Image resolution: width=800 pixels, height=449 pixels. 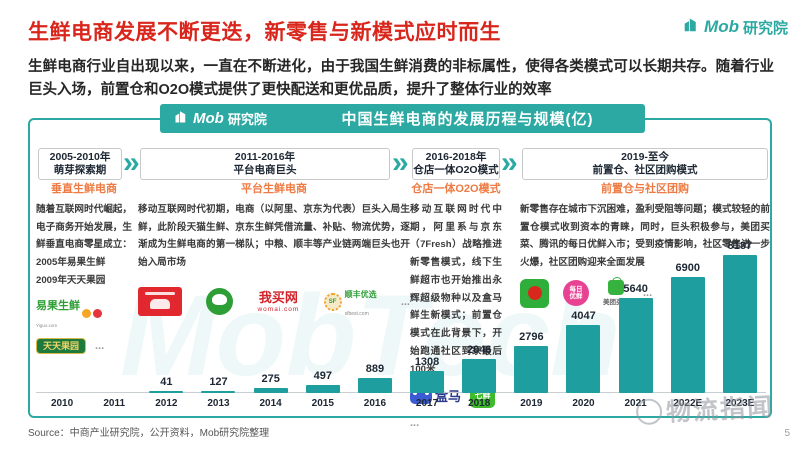 What do you see at coordinates (218, 392) in the screenshot?
I see `bar-2013` at bounding box center [218, 392].